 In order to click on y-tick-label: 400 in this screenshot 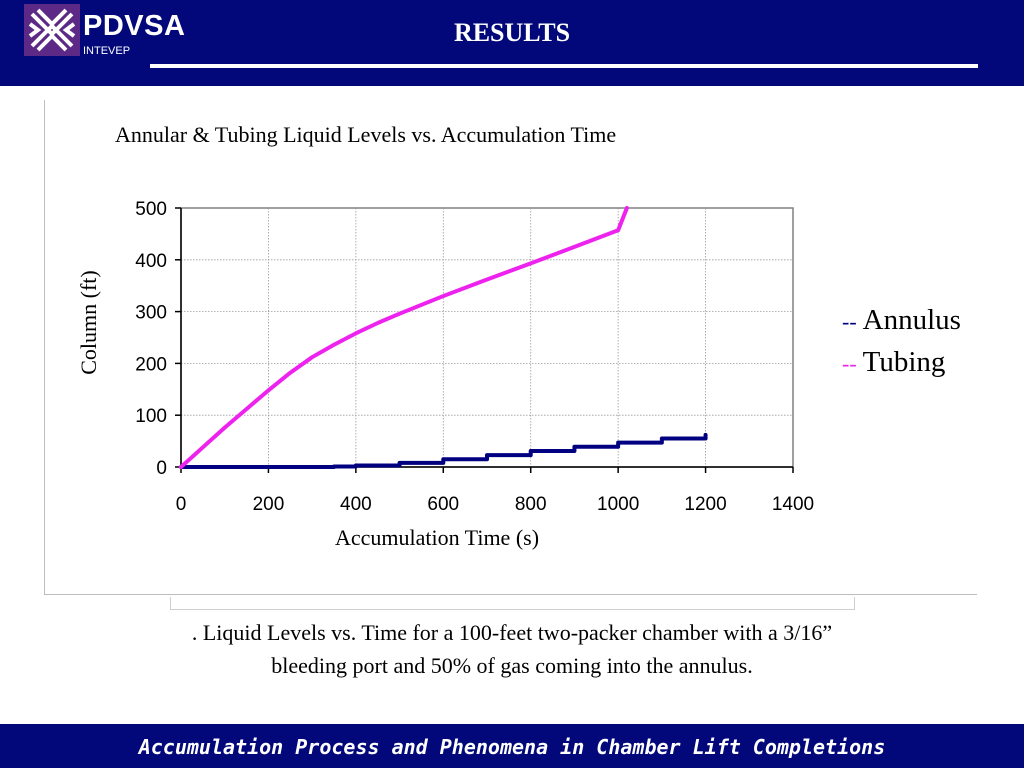, I will do `click(151, 261)`.